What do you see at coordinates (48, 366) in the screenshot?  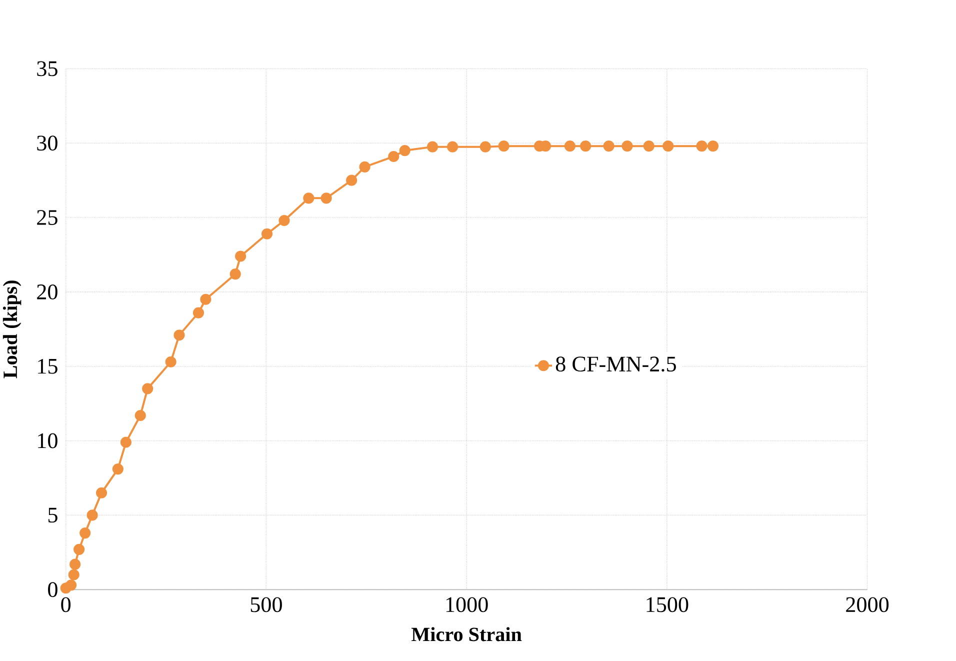 I see `y-tick-label: 15` at bounding box center [48, 366].